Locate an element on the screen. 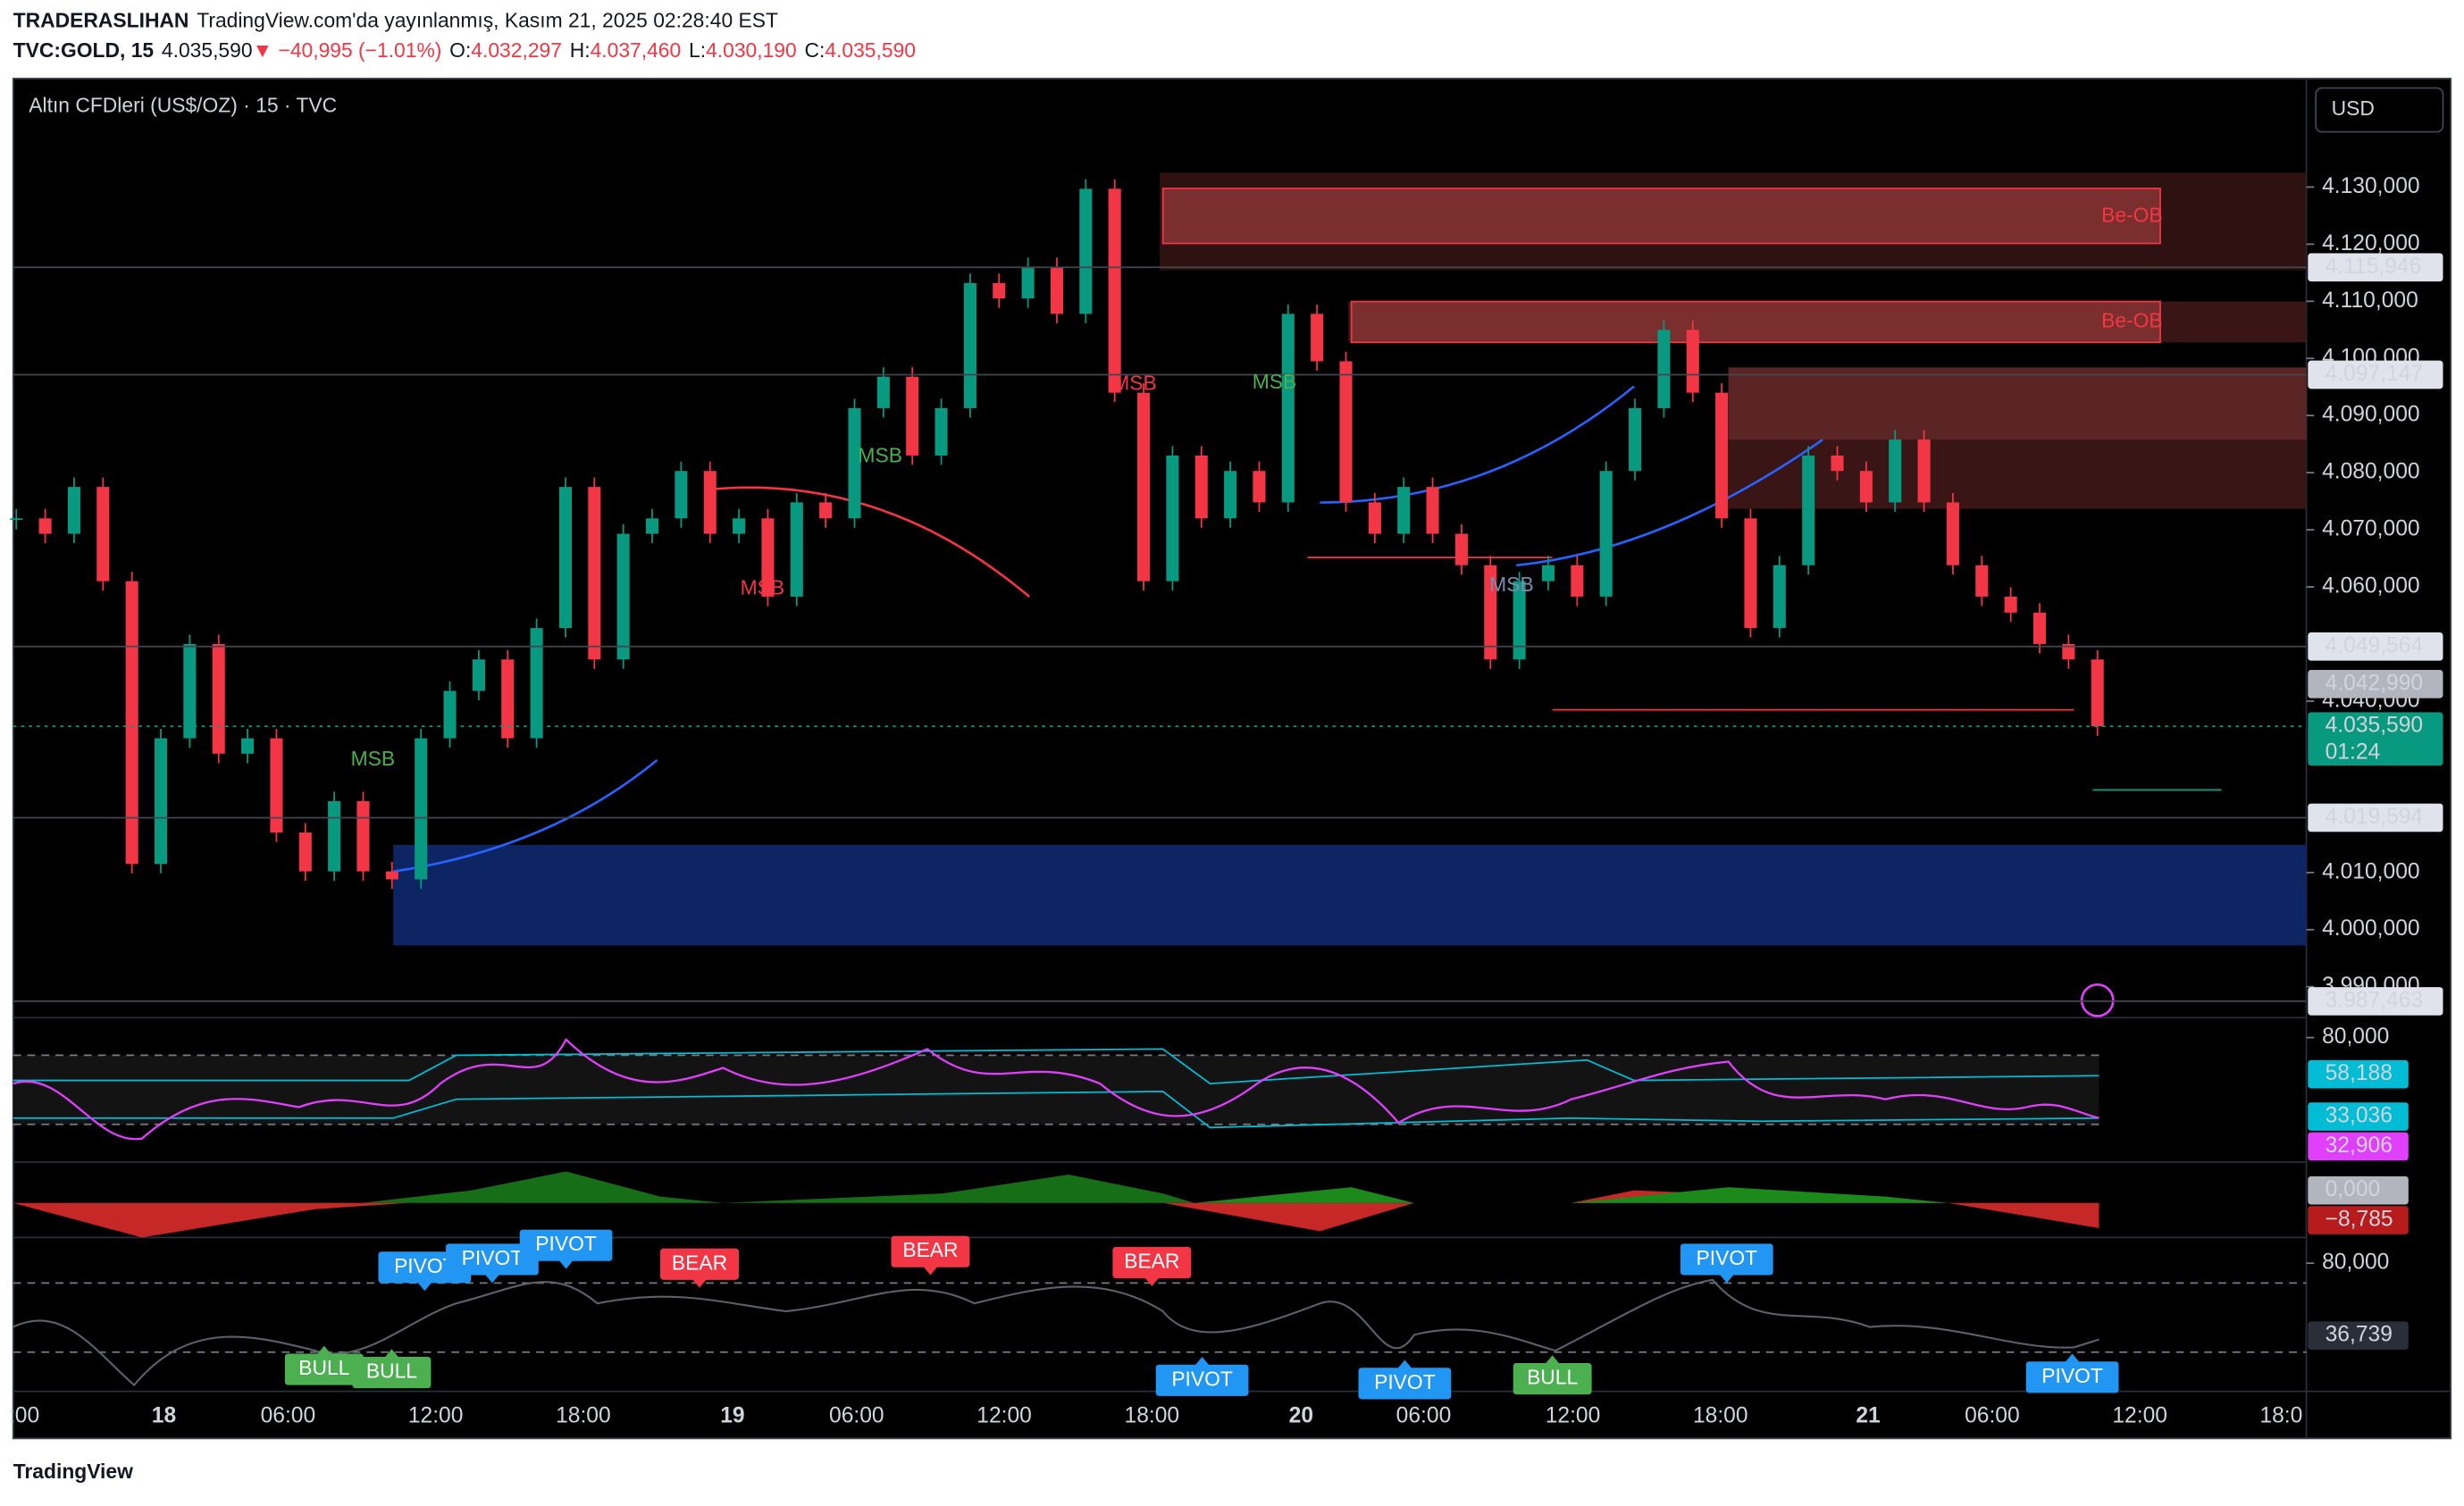 The height and width of the screenshot is (1506, 2464). ohlc-label: C: is located at coordinates (816, 50).